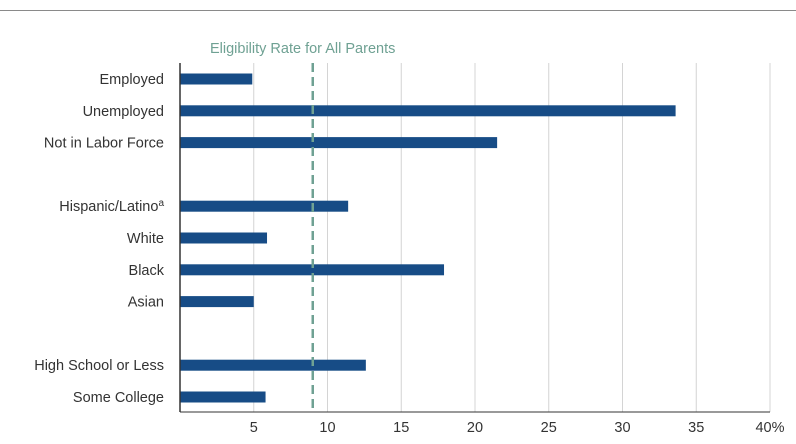  I want to click on x-tick-label: 20, so click(475, 428).